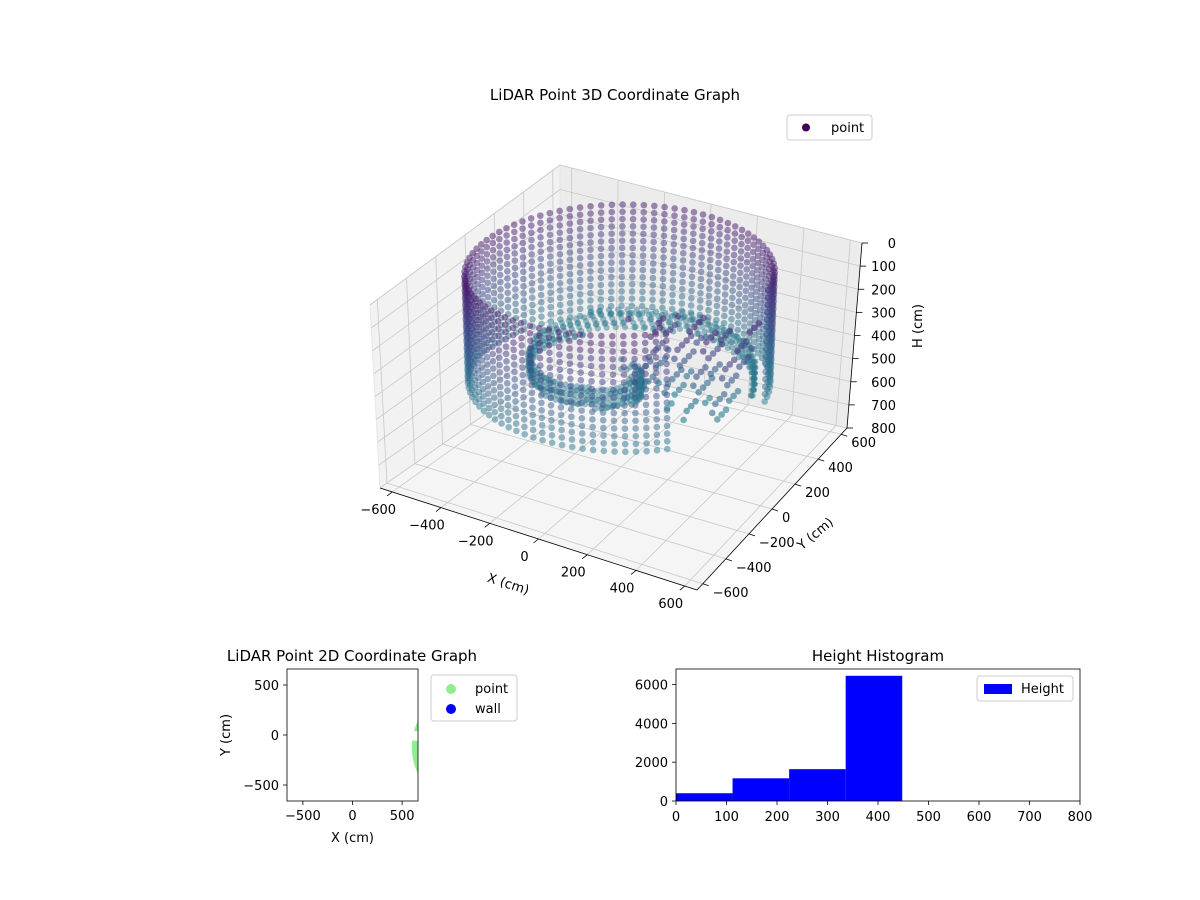  Describe the element at coordinates (878, 817) in the screenshot. I see `x-tick-label: 400` at that location.